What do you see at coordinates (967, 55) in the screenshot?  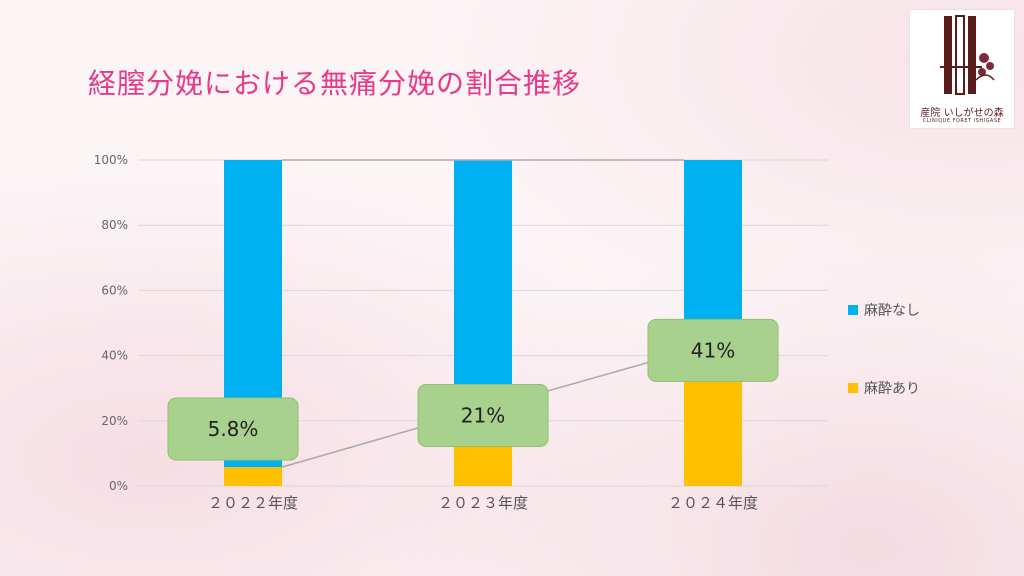 I see `logo-icon` at bounding box center [967, 55].